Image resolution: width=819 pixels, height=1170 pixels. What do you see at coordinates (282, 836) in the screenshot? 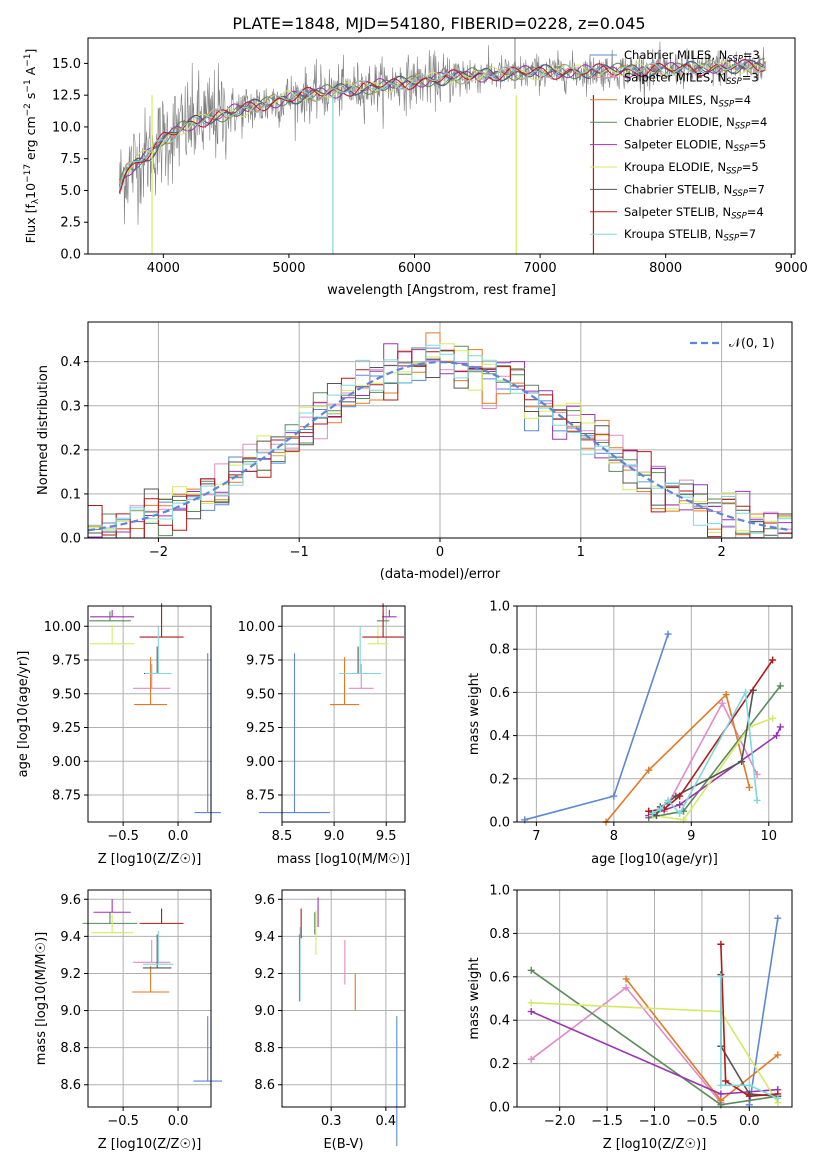
I see `x-tick-label: 8.5` at bounding box center [282, 836].